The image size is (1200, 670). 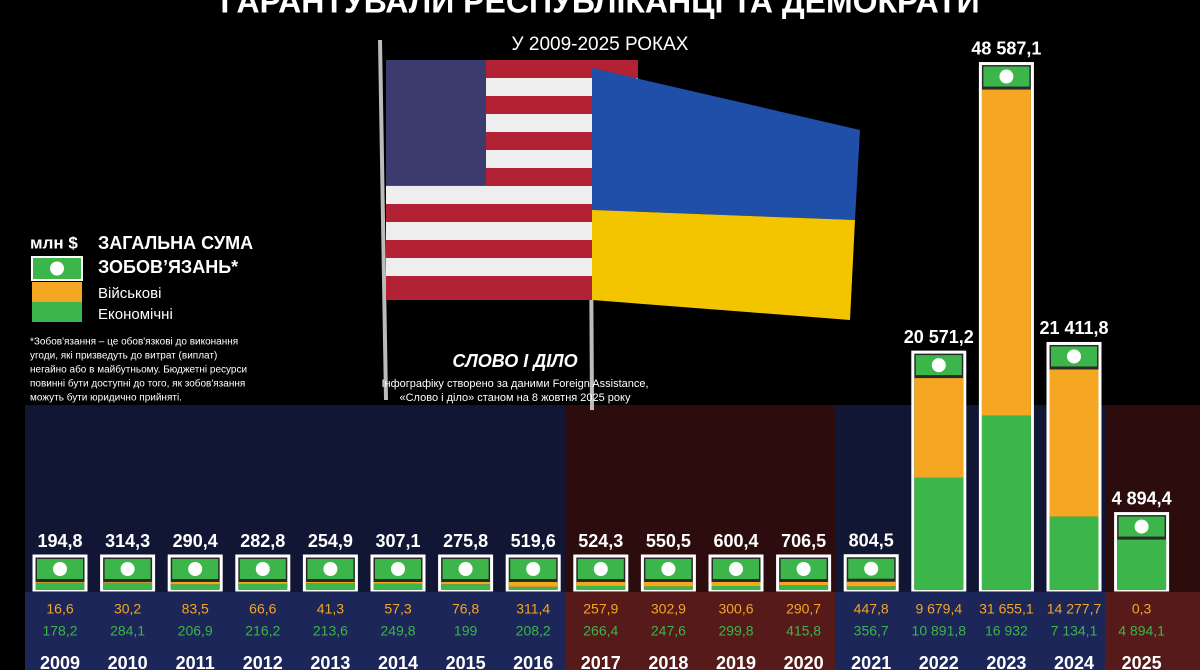 What do you see at coordinates (59, 541) in the screenshot?
I see `total-label: 194,8` at bounding box center [59, 541].